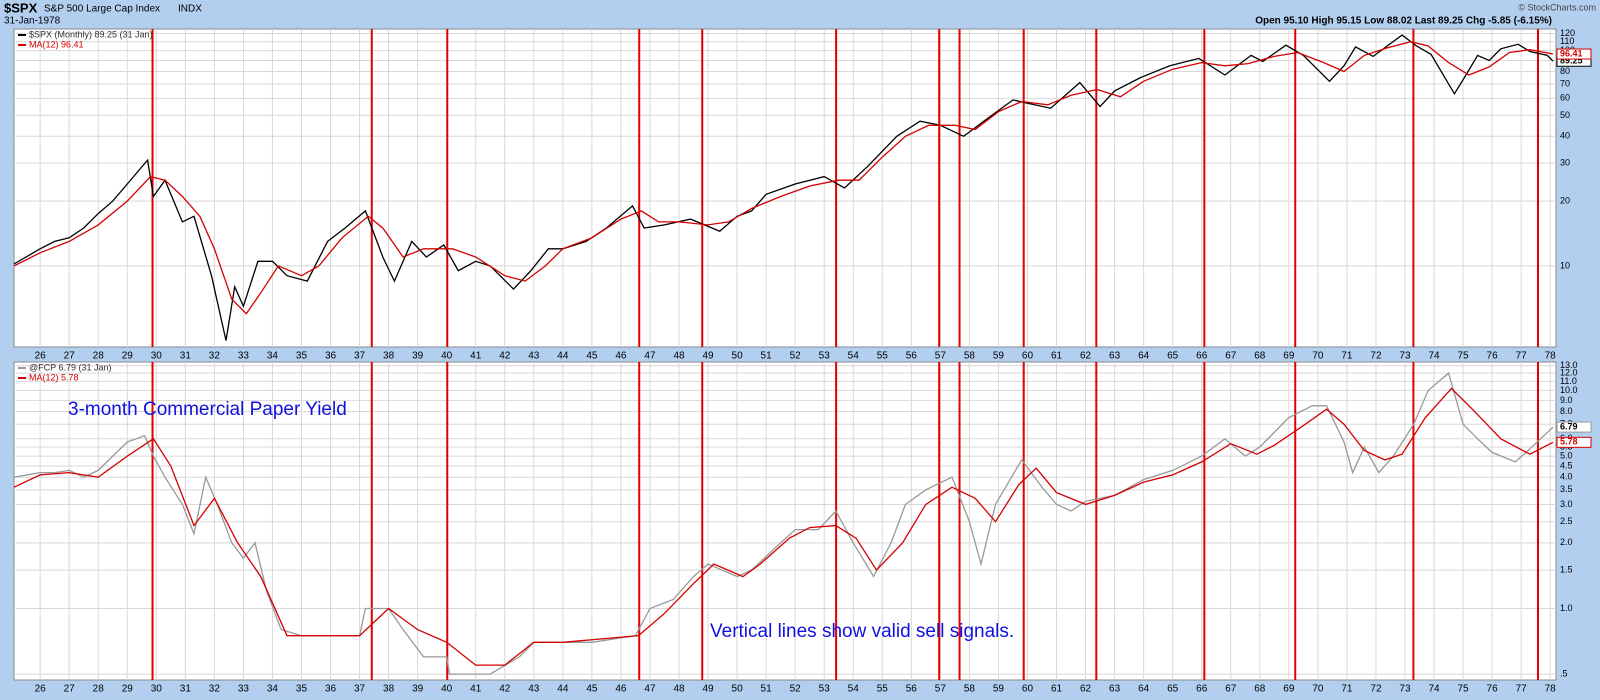 This screenshot has height=700, width=1600. Describe the element at coordinates (1115, 356) in the screenshot. I see `x-tick-label: 63` at that location.